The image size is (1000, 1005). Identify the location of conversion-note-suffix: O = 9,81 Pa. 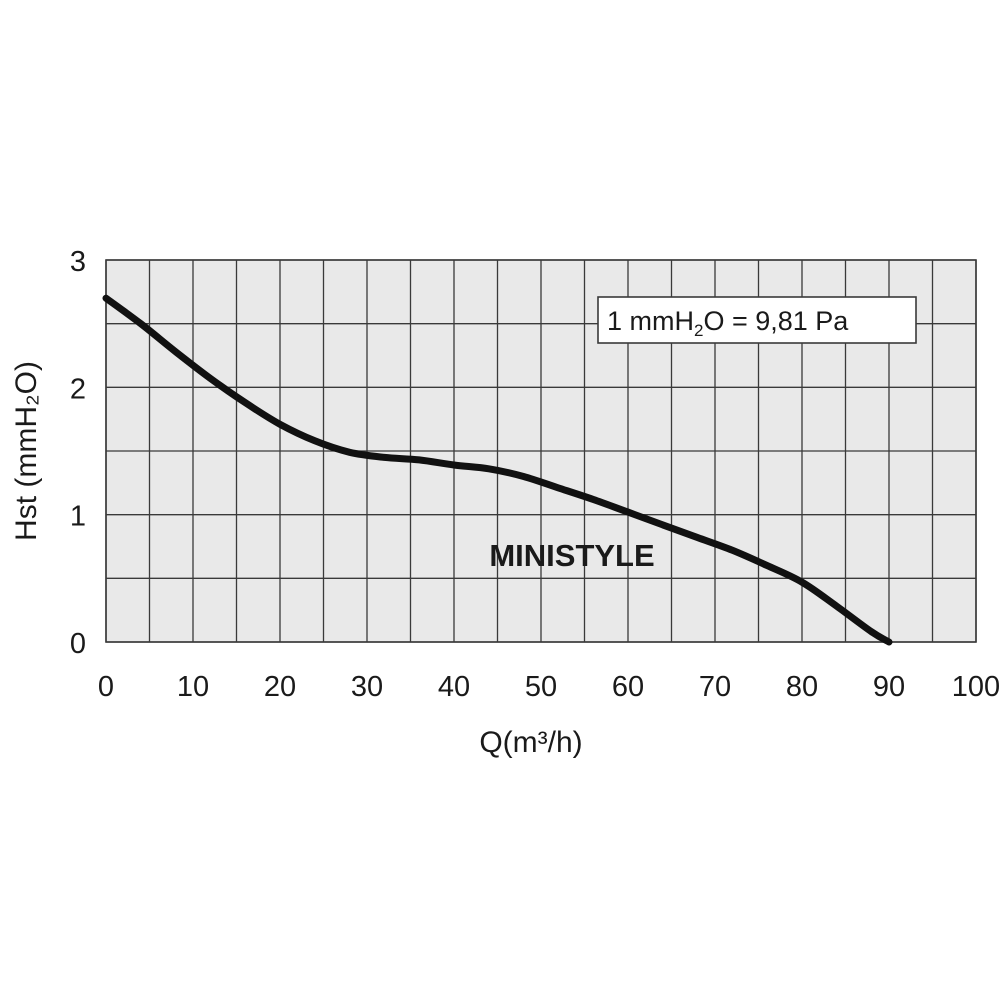
(776, 321).